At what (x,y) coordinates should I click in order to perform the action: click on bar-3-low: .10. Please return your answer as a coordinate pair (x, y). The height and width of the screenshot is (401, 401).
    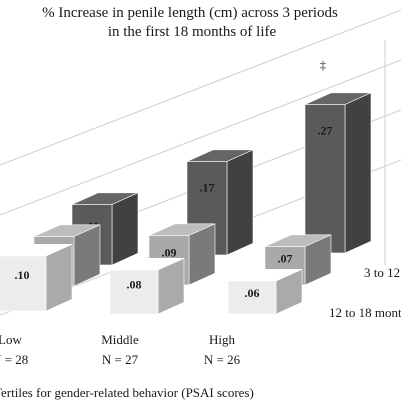
    Looking at the image, I should click on (36, 277).